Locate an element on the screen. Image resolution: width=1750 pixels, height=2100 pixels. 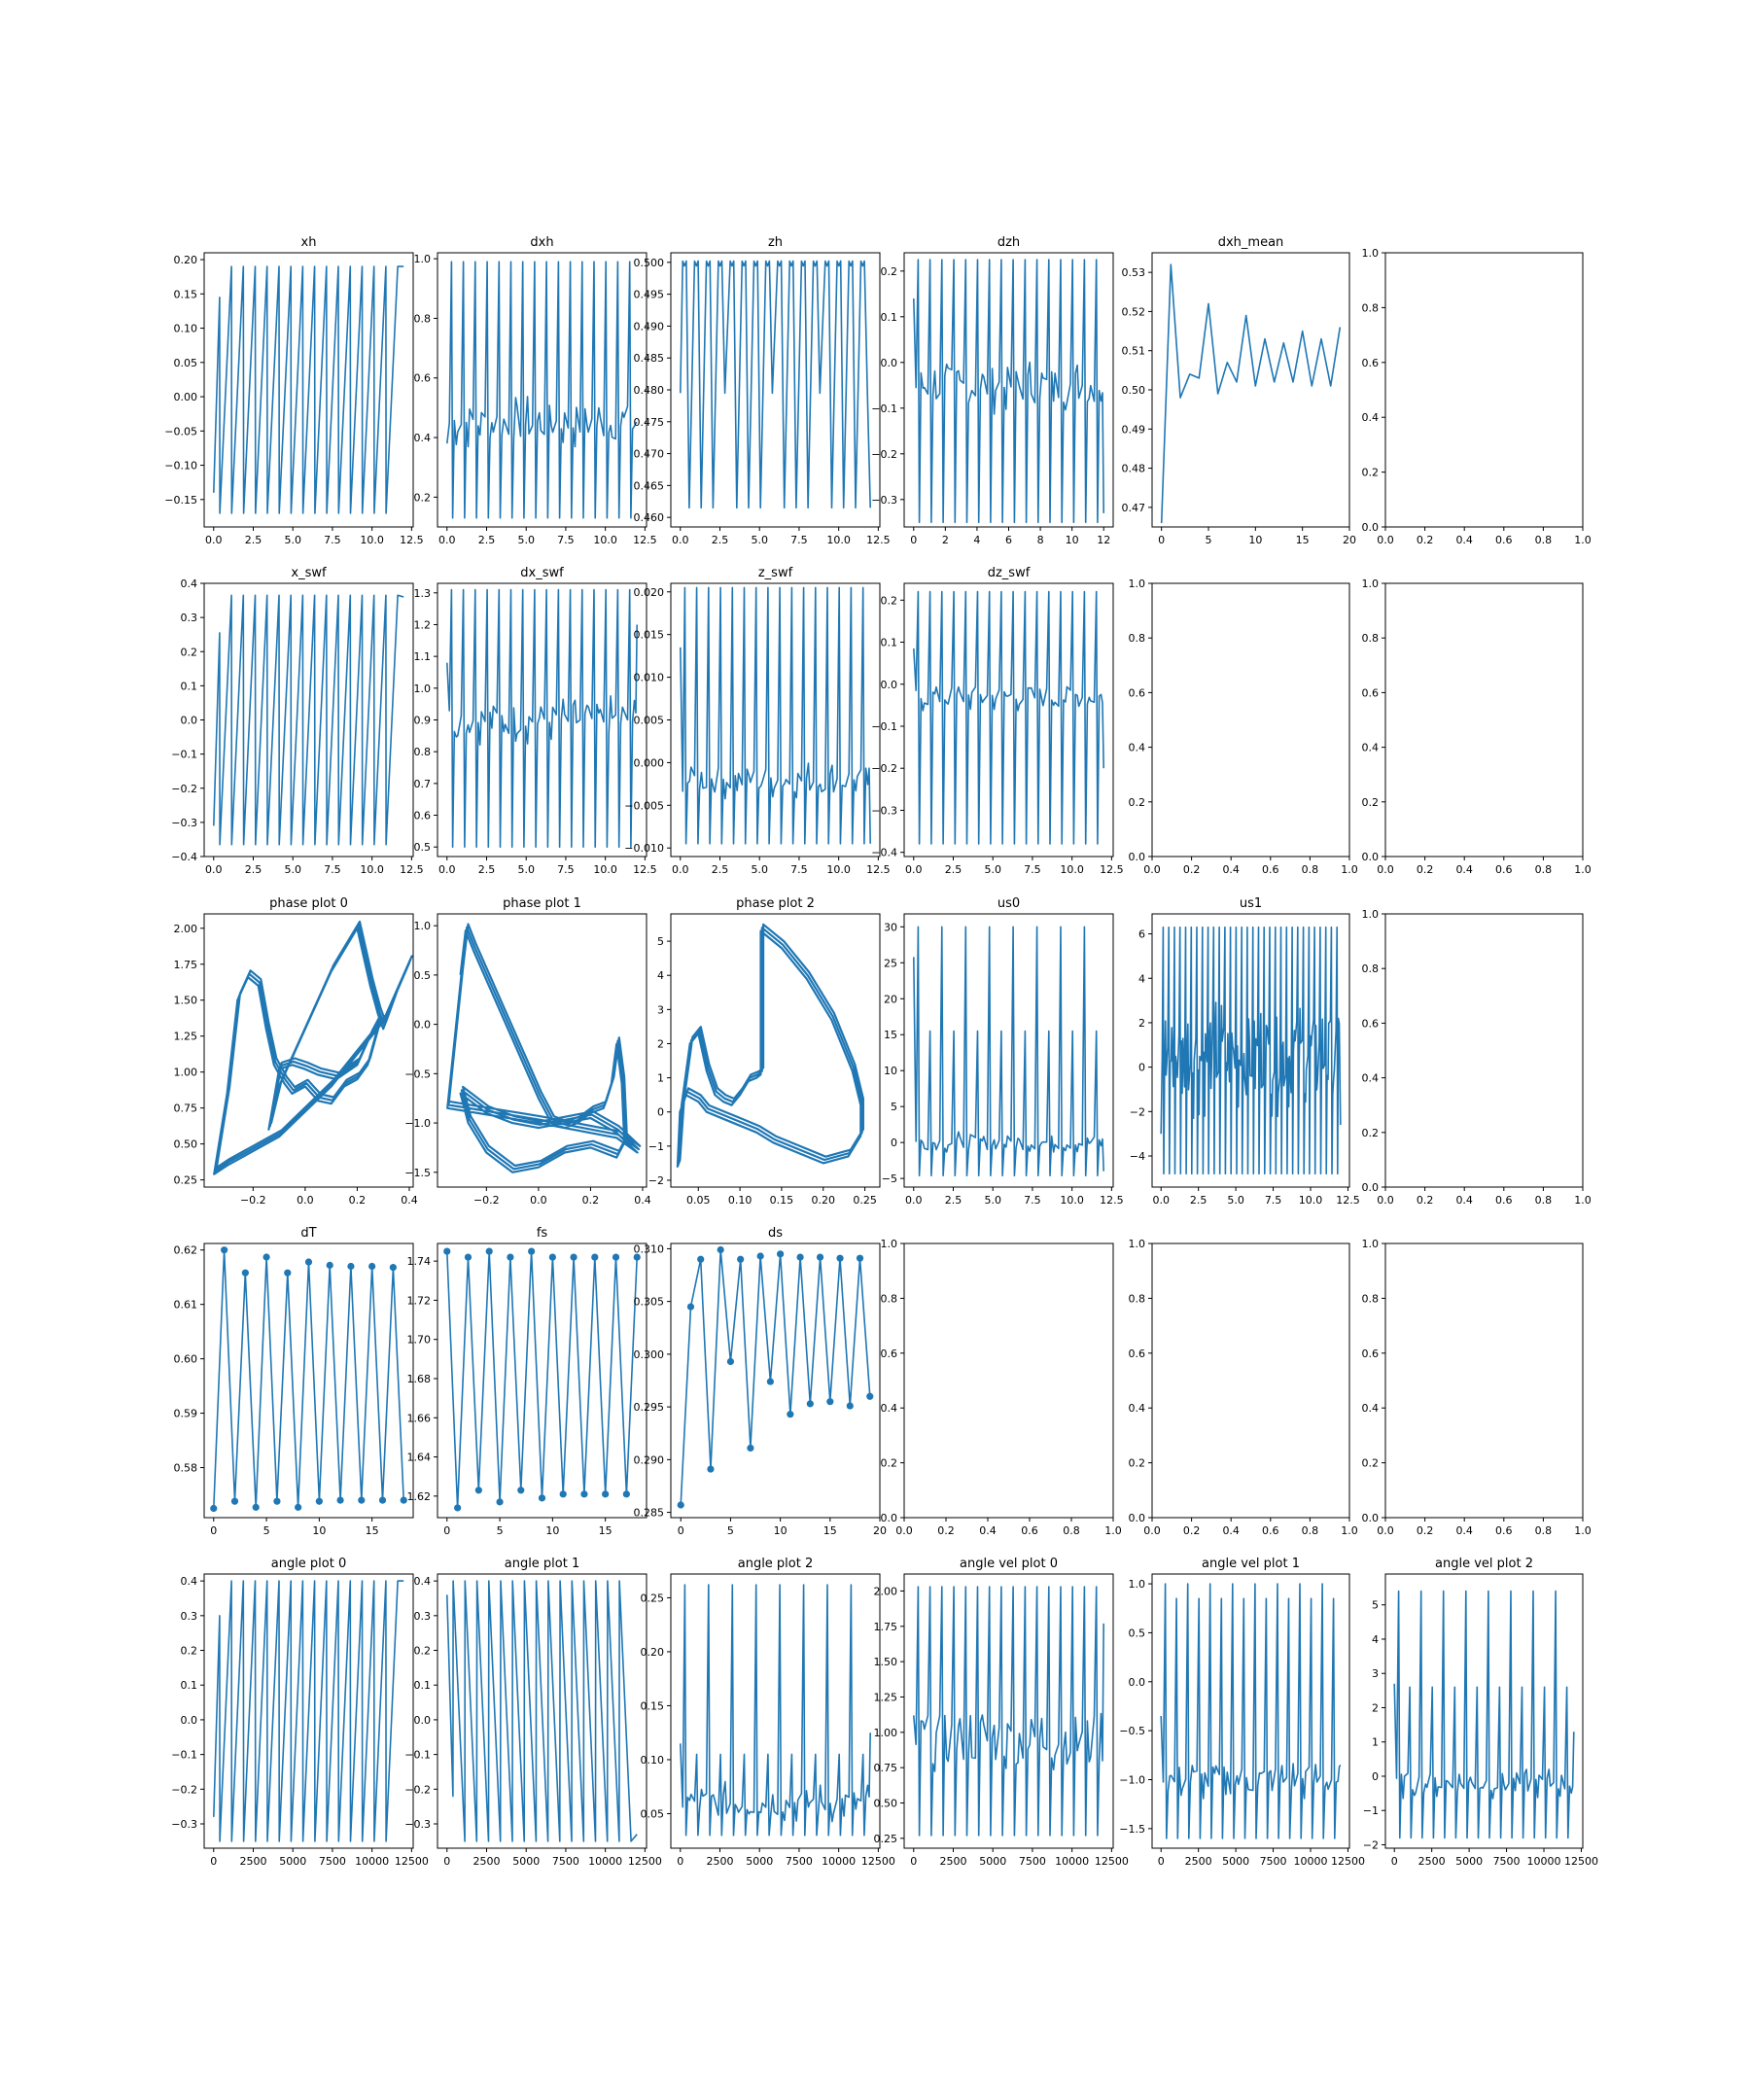
subplot-title: dxh is located at coordinates (541, 242).